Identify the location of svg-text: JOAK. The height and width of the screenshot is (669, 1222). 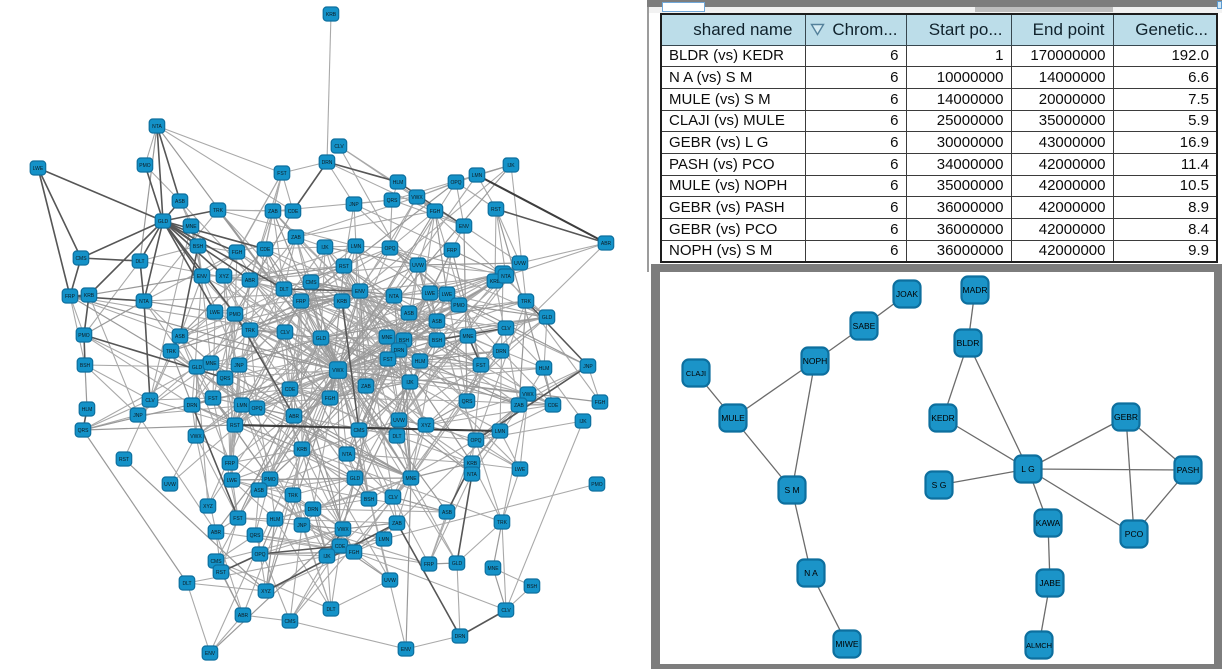
(907, 294).